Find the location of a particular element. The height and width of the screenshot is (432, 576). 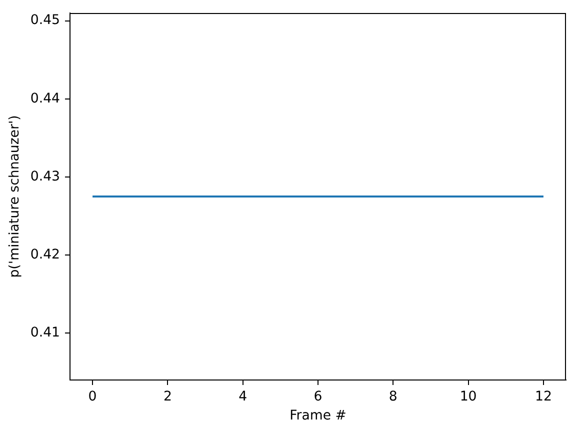

x-tick-label: 8 is located at coordinates (393, 396).